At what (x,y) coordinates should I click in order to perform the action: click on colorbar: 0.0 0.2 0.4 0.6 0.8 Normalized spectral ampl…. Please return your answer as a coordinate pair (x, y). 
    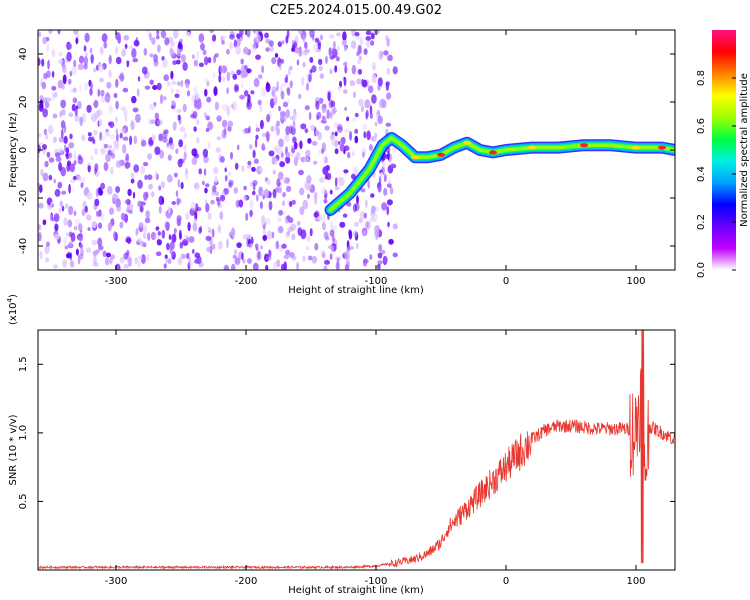
    Looking at the image, I should click on (723, 154).